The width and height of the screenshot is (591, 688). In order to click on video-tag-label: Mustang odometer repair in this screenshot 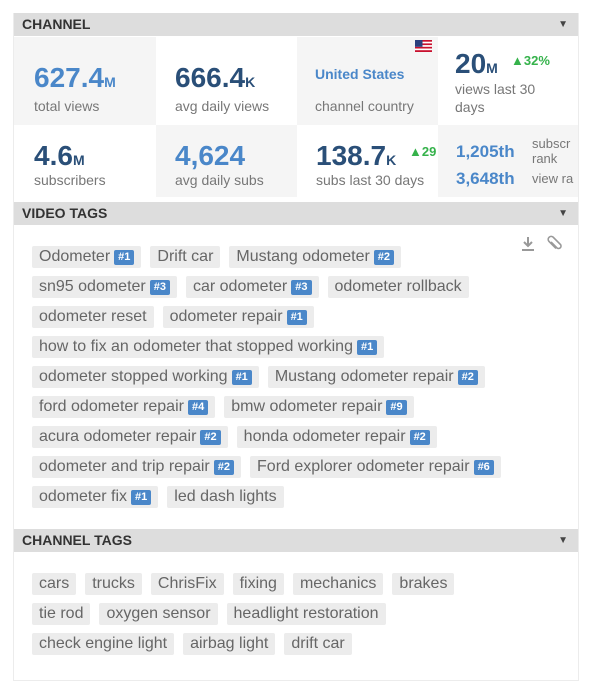, I will do `click(364, 376)`.